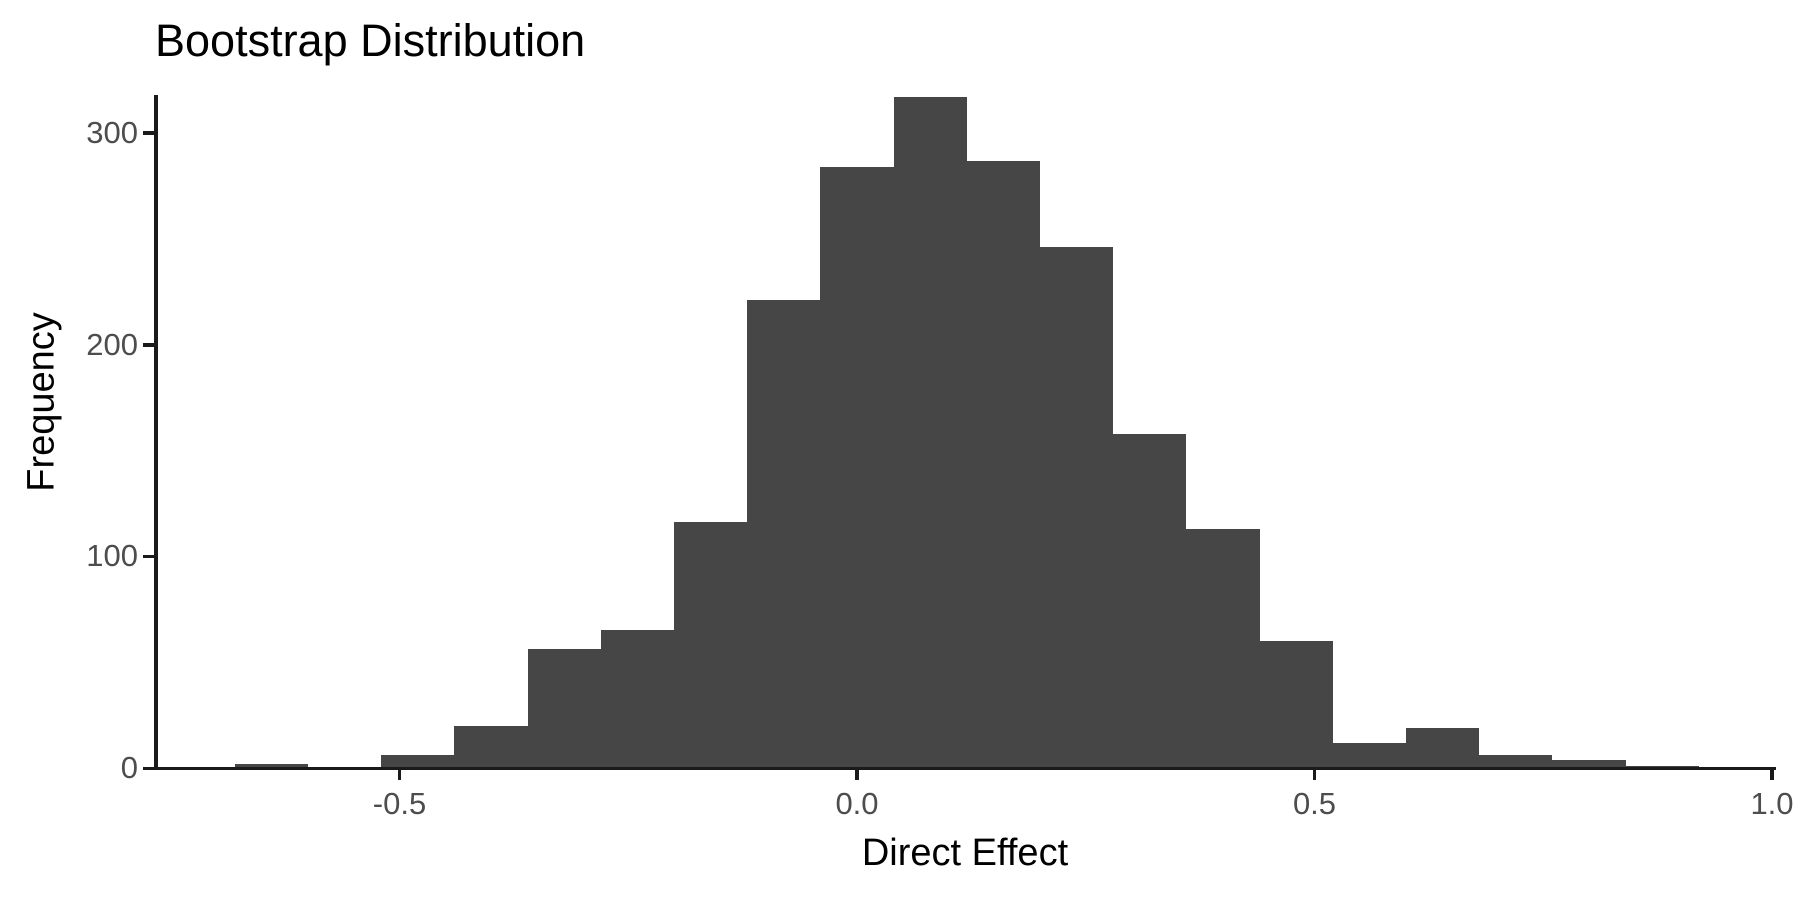 This screenshot has width=1800, height=900. I want to click on y-tick-label: 0, so click(129, 767).